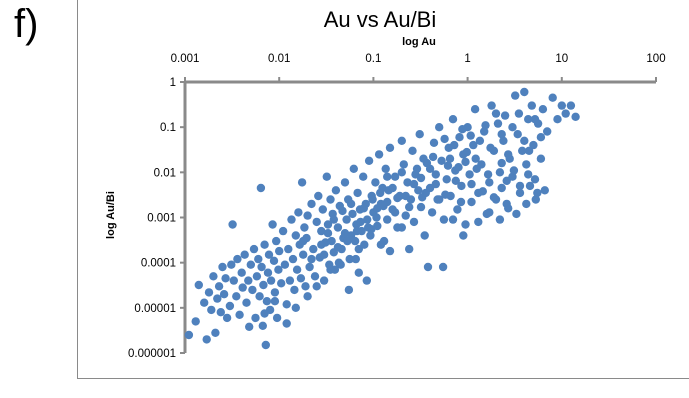 Image resolution: width=689 pixels, height=398 pixels. I want to click on y-tick-label: 0.000001, so click(152, 354).